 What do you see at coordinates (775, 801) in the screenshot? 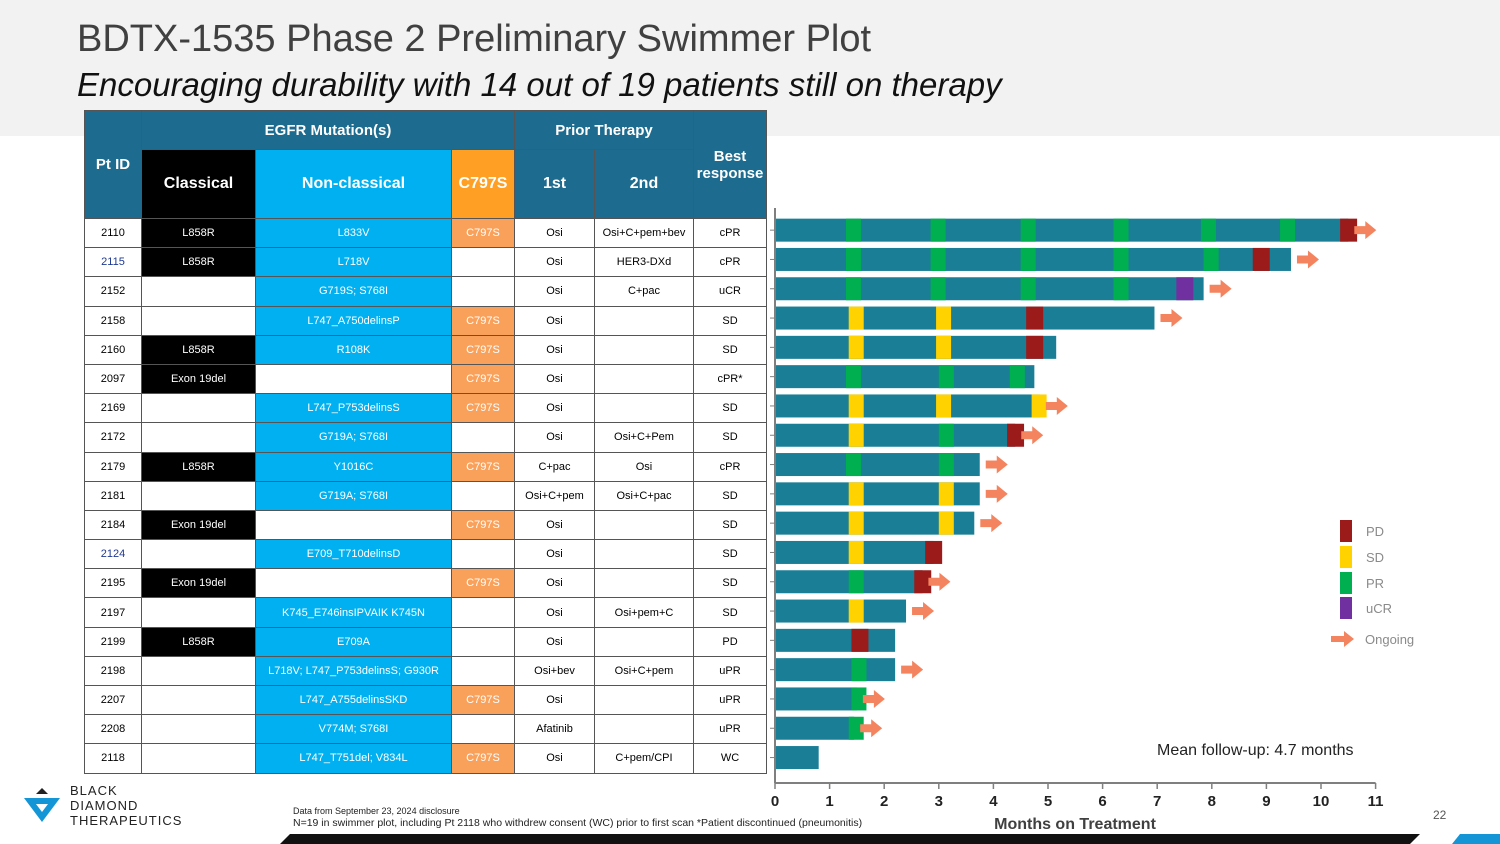
I see `x-tick-label: 0` at bounding box center [775, 801].